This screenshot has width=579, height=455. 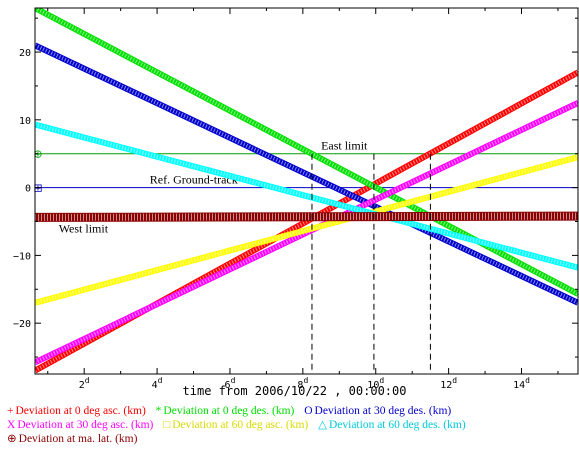 What do you see at coordinates (11, 425) in the screenshot?
I see `legend-symbol: X` at bounding box center [11, 425].